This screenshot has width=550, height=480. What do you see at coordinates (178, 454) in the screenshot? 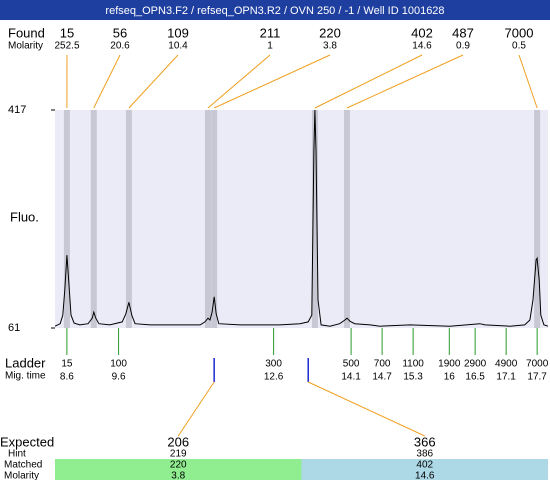
I see `hint-size: 219` at bounding box center [178, 454].